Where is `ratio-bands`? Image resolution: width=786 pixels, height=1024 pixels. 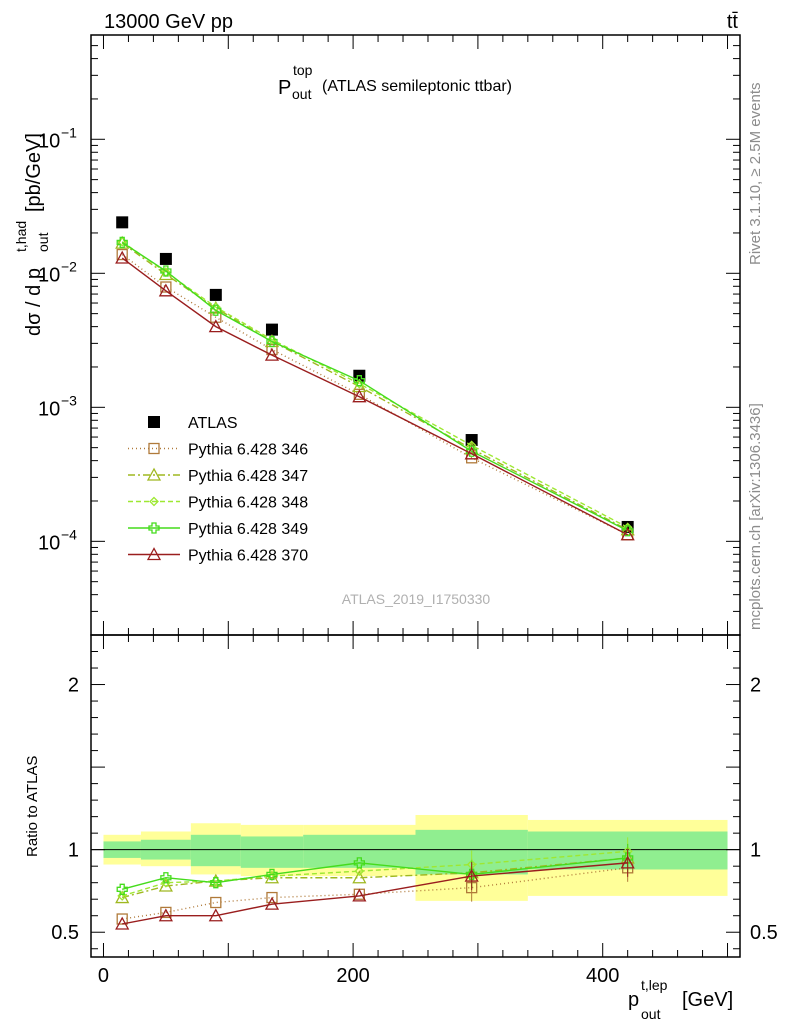
ratio-bands is located at coordinates (415, 857).